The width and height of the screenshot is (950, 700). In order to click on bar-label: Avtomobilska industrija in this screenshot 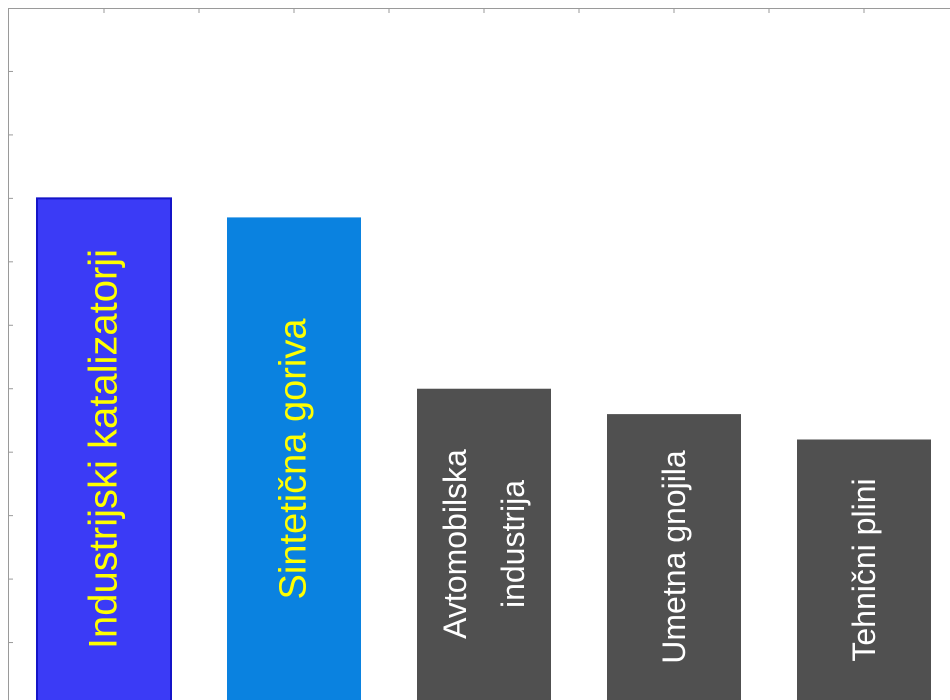, I will do `click(484, 544)`.